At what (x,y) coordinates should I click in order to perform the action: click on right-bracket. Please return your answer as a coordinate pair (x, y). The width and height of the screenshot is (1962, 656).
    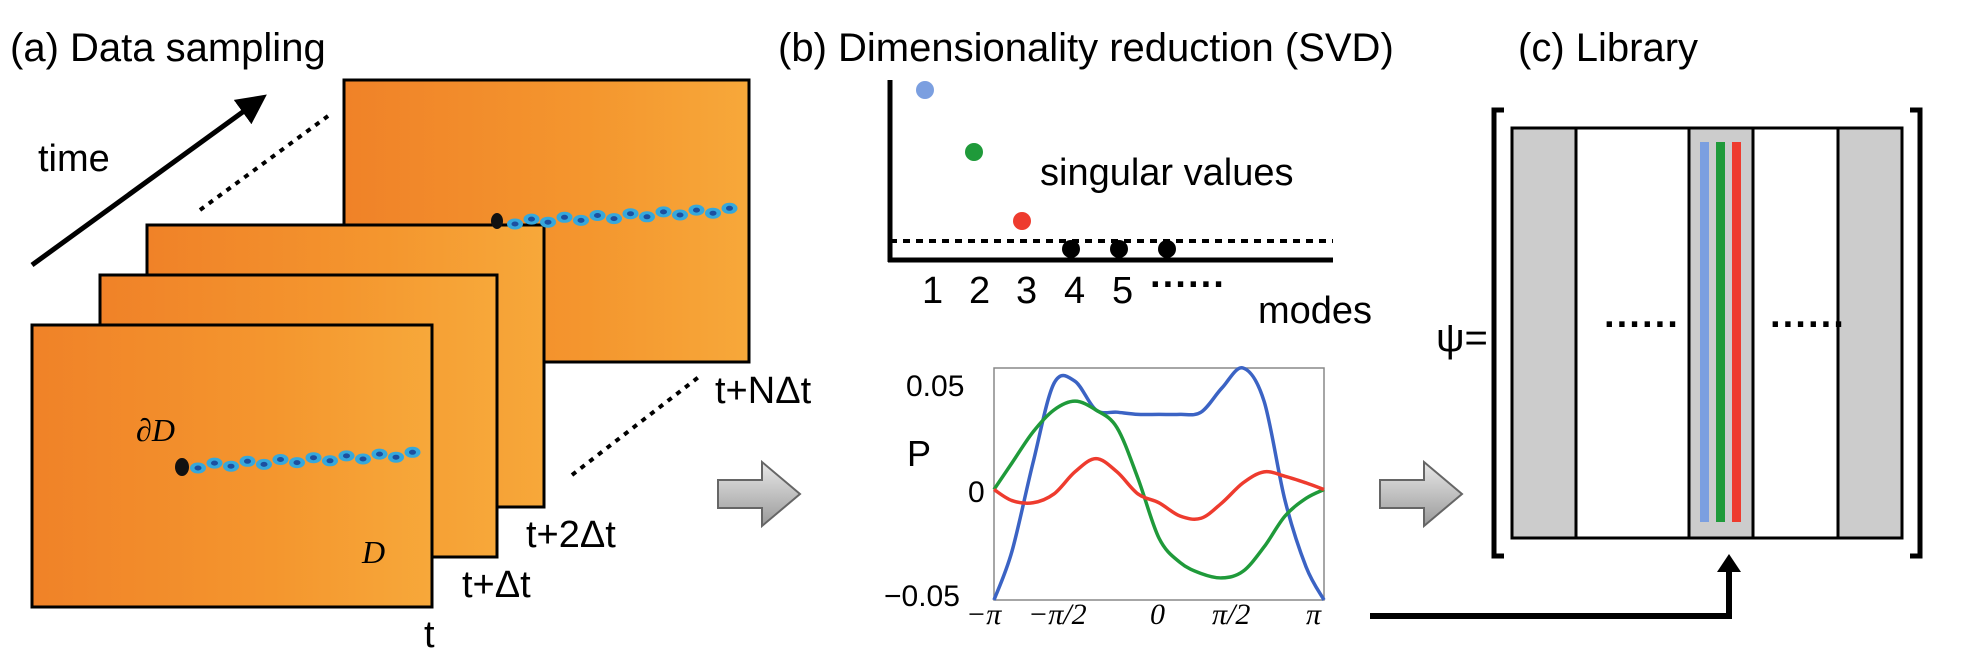
    Looking at the image, I should click on (1916, 333).